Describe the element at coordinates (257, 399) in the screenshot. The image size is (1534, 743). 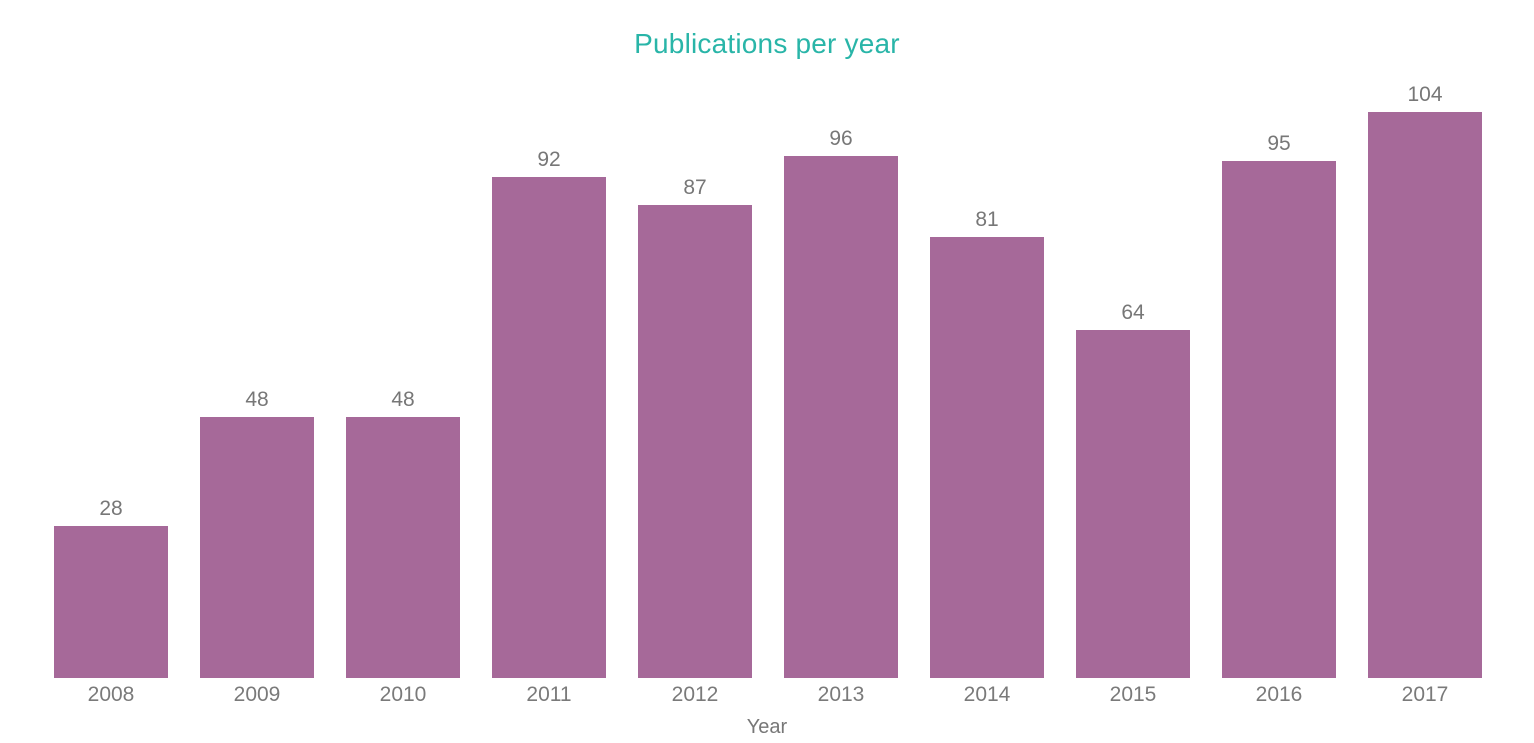
I see `bar-value-label-2009: 48` at that location.